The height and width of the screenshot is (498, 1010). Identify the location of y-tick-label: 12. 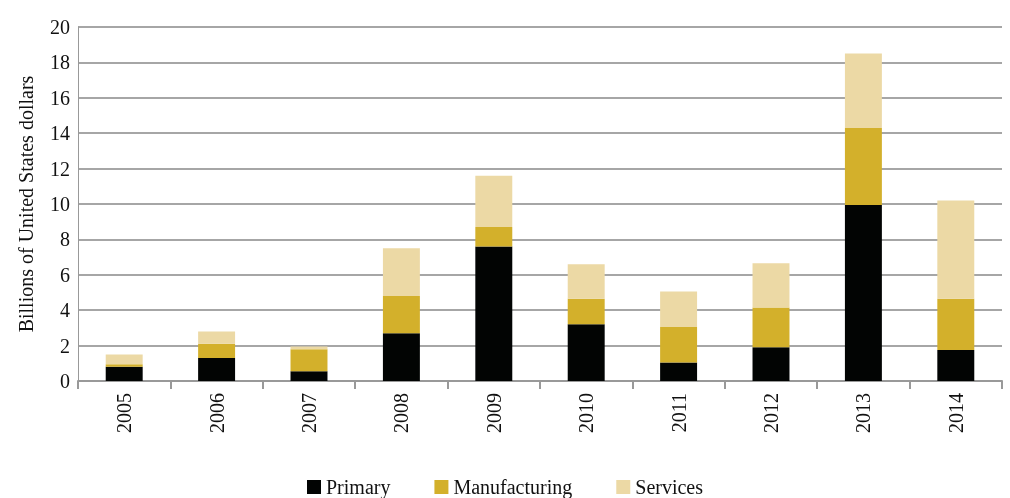
(60, 168).